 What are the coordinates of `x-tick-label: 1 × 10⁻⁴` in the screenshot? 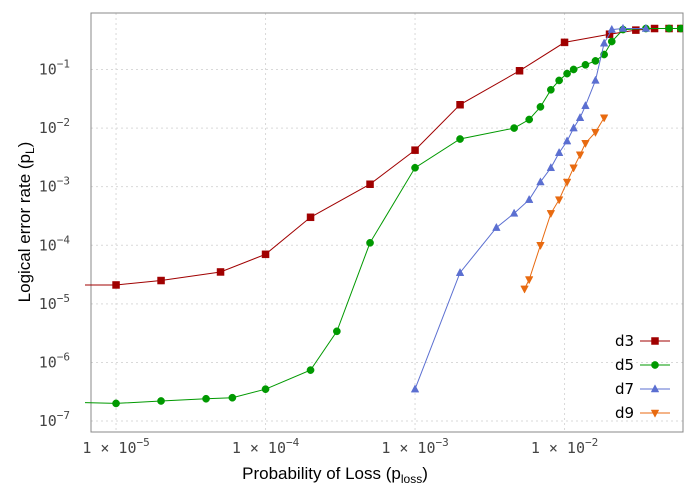 It's located at (266, 446).